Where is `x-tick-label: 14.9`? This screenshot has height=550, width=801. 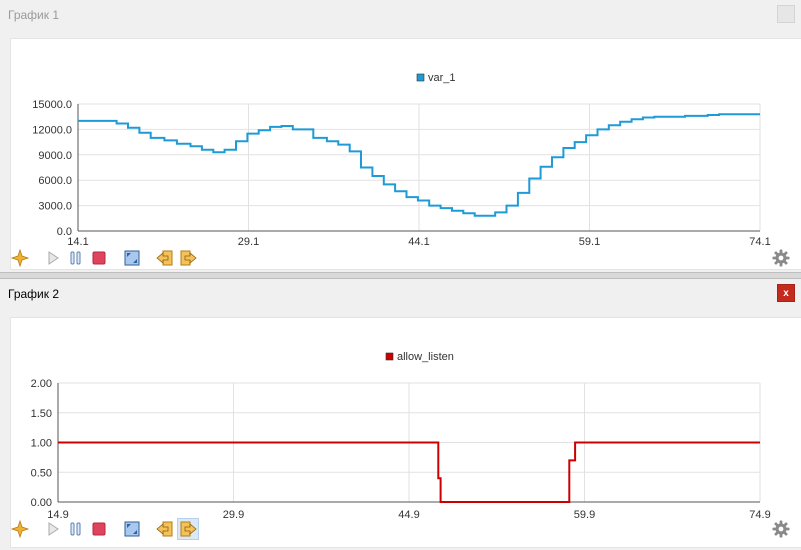 x-tick-label: 14.9 is located at coordinates (57, 515).